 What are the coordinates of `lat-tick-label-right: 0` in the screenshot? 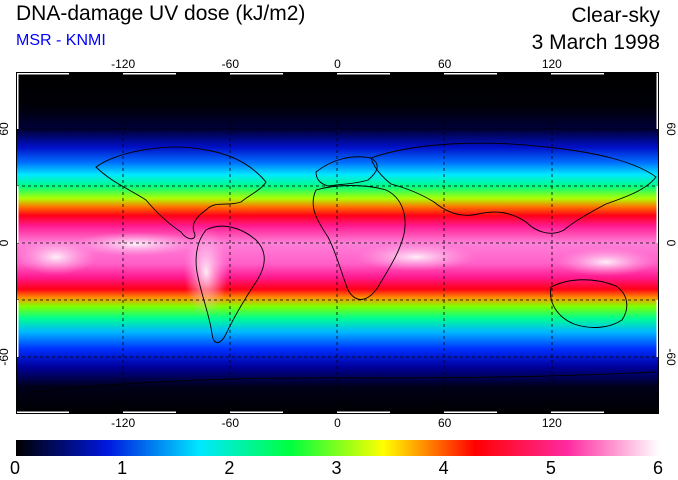 It's located at (671, 243).